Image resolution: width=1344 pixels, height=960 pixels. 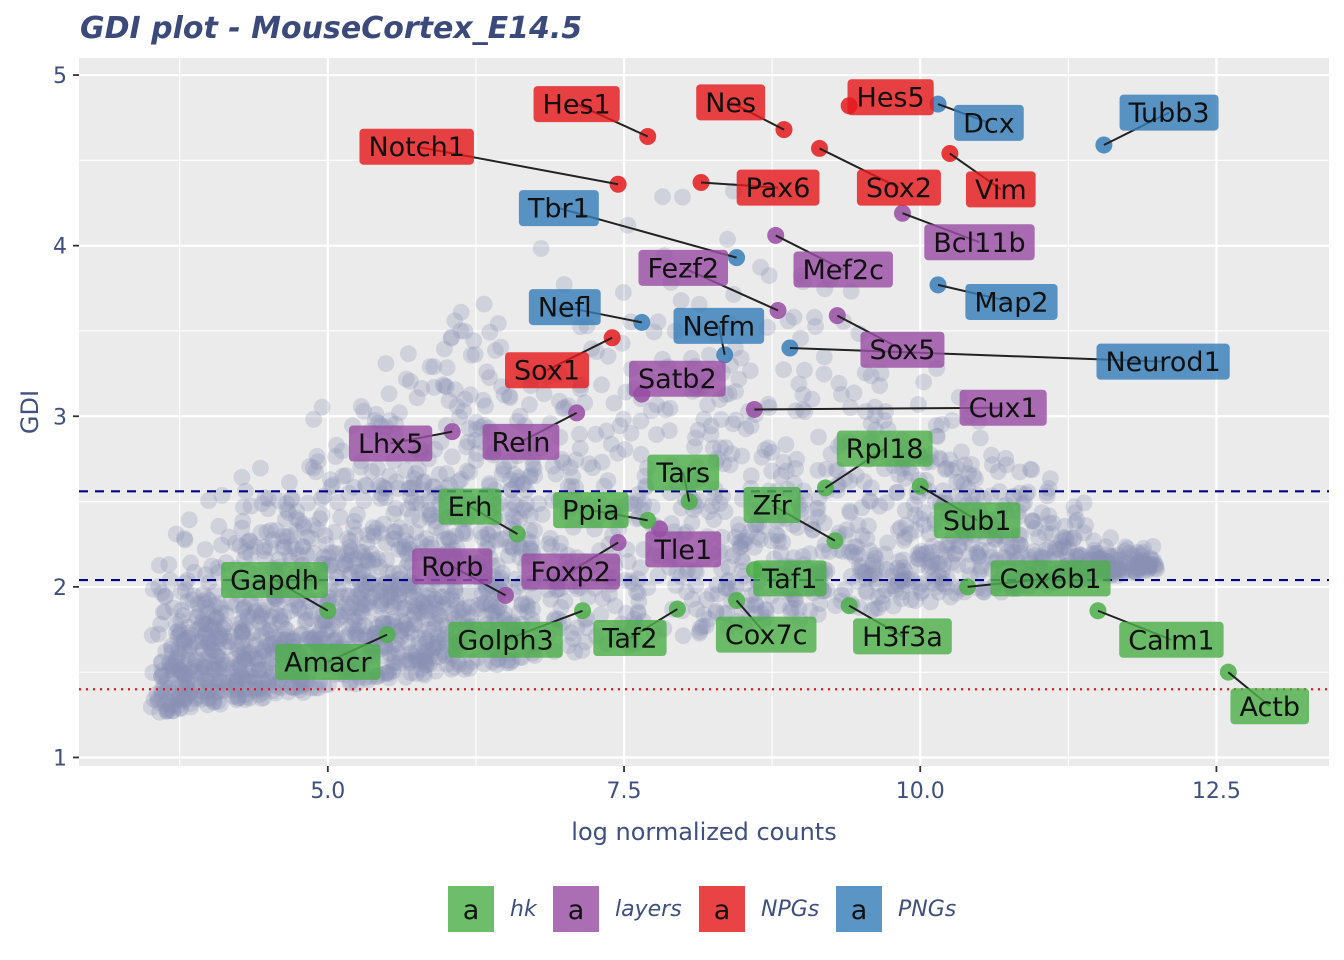 I want to click on gene-label-text: Sox1, so click(x=547, y=371).